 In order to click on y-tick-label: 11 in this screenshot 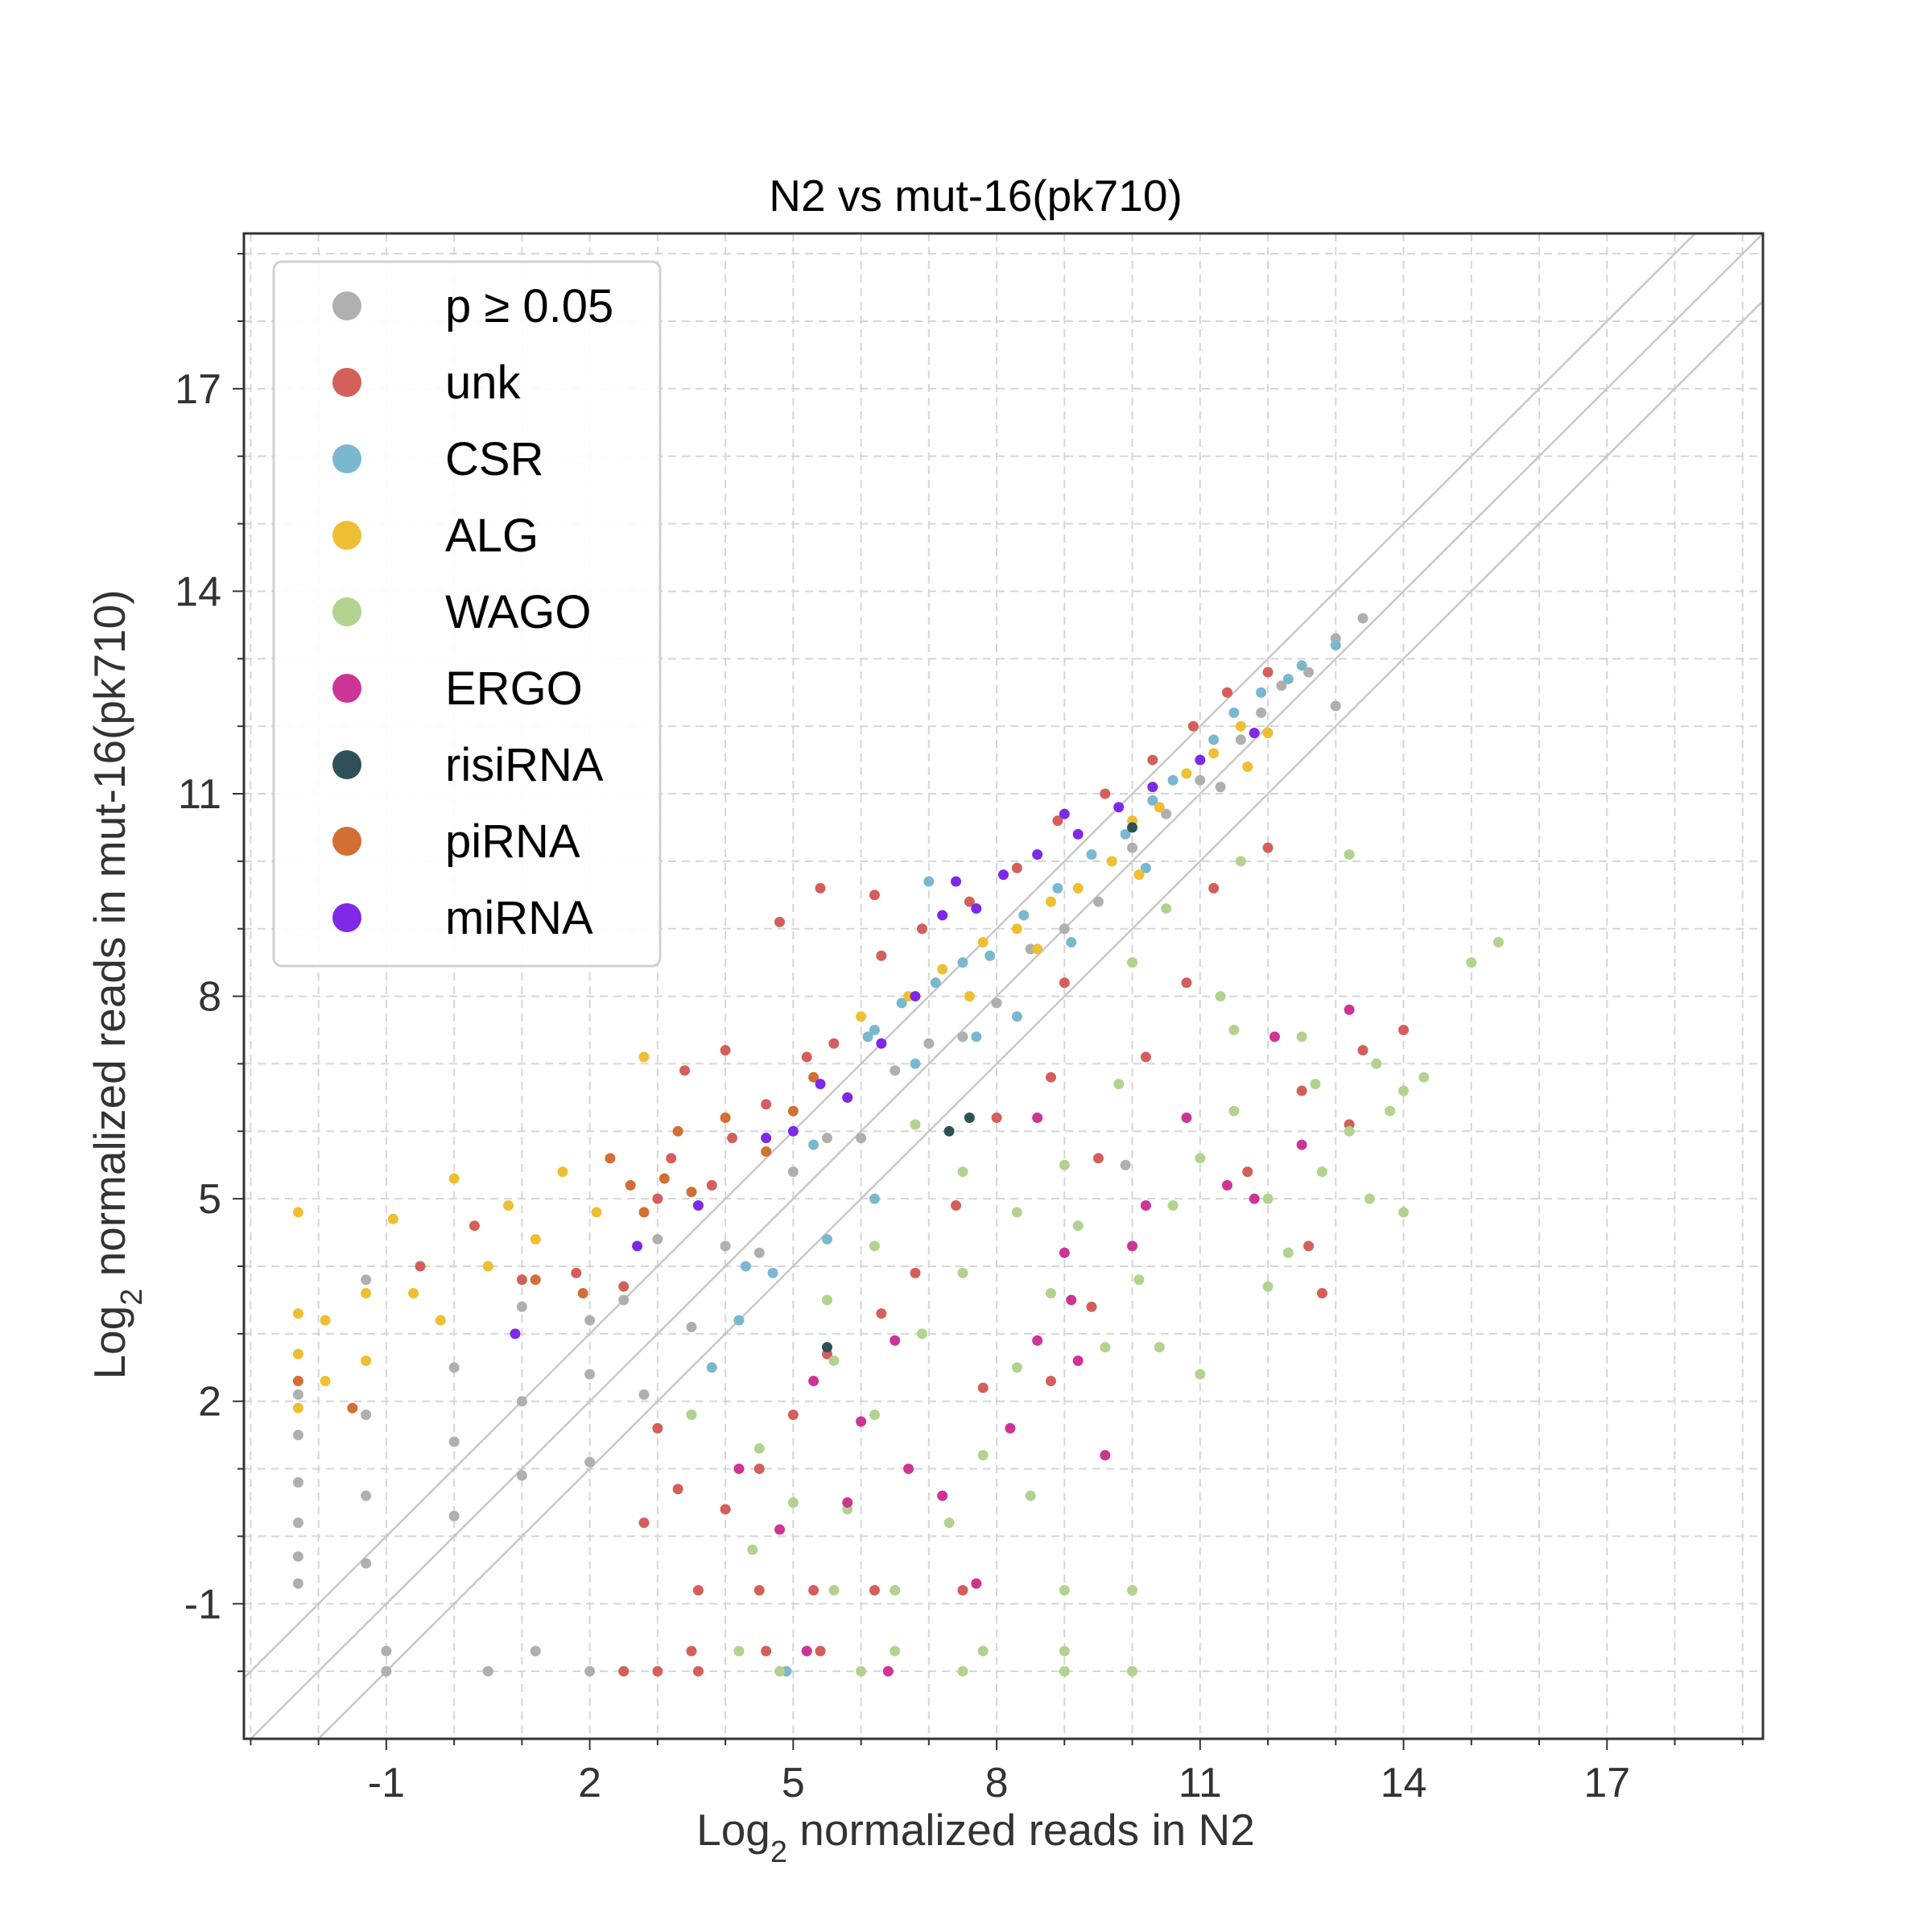, I will do `click(199, 794)`.